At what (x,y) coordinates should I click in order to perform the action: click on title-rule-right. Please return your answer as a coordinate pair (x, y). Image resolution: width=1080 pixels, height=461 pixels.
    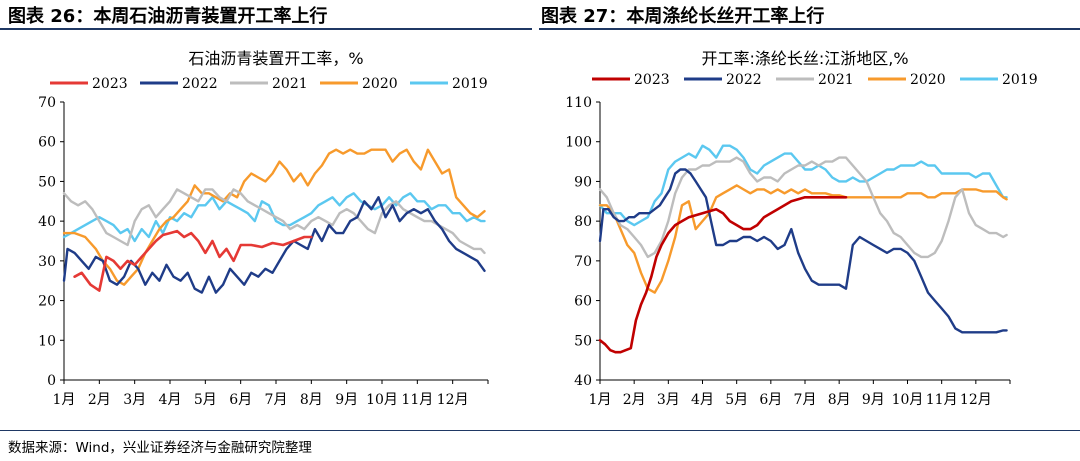
    Looking at the image, I should click on (809, 29).